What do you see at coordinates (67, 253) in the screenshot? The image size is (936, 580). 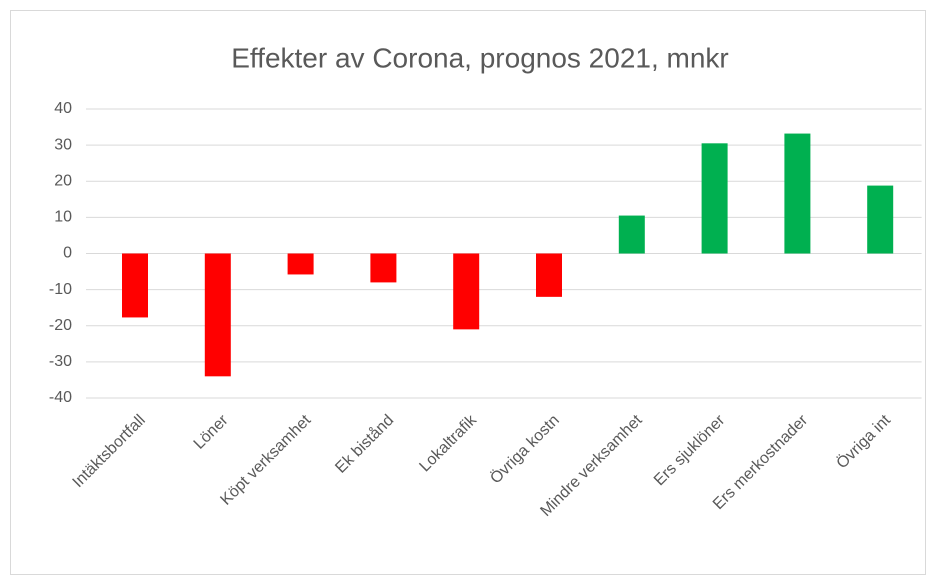 I see `y-tick-label: 0` at bounding box center [67, 253].